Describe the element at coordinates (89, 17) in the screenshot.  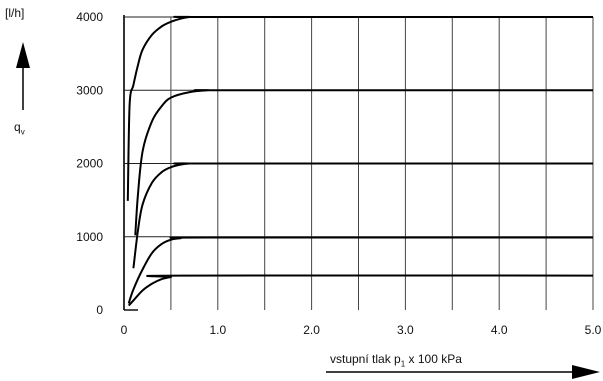
I see `y-tick-label: 4000` at that location.